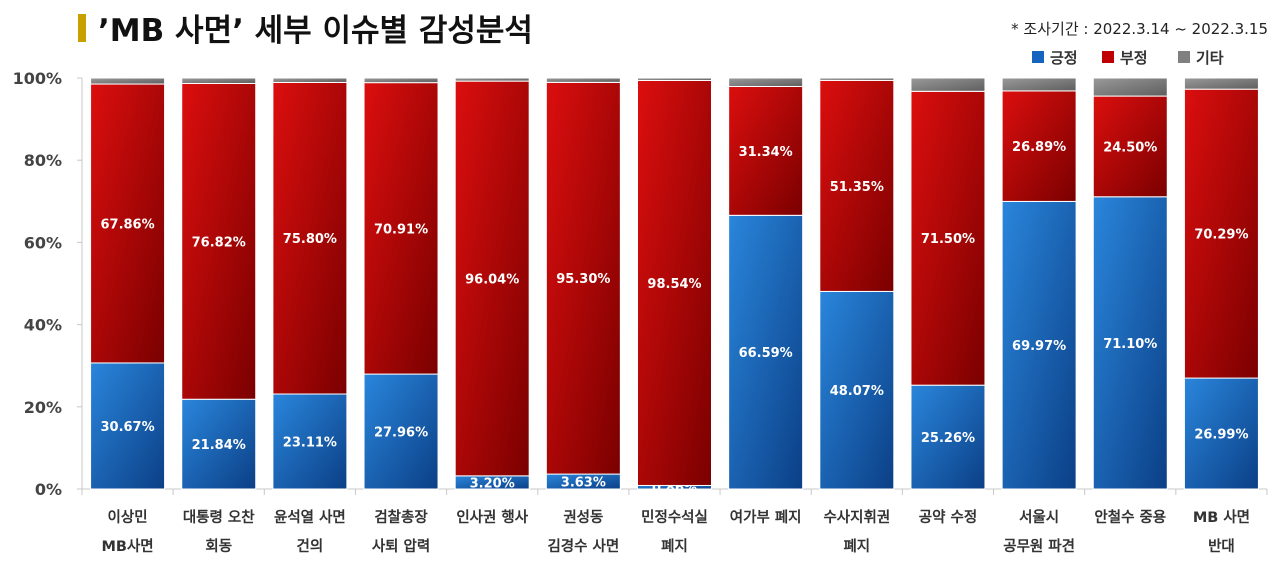 This screenshot has height=576, width=1280. I want to click on x-tick-label: 공무원 파견, so click(1039, 546).